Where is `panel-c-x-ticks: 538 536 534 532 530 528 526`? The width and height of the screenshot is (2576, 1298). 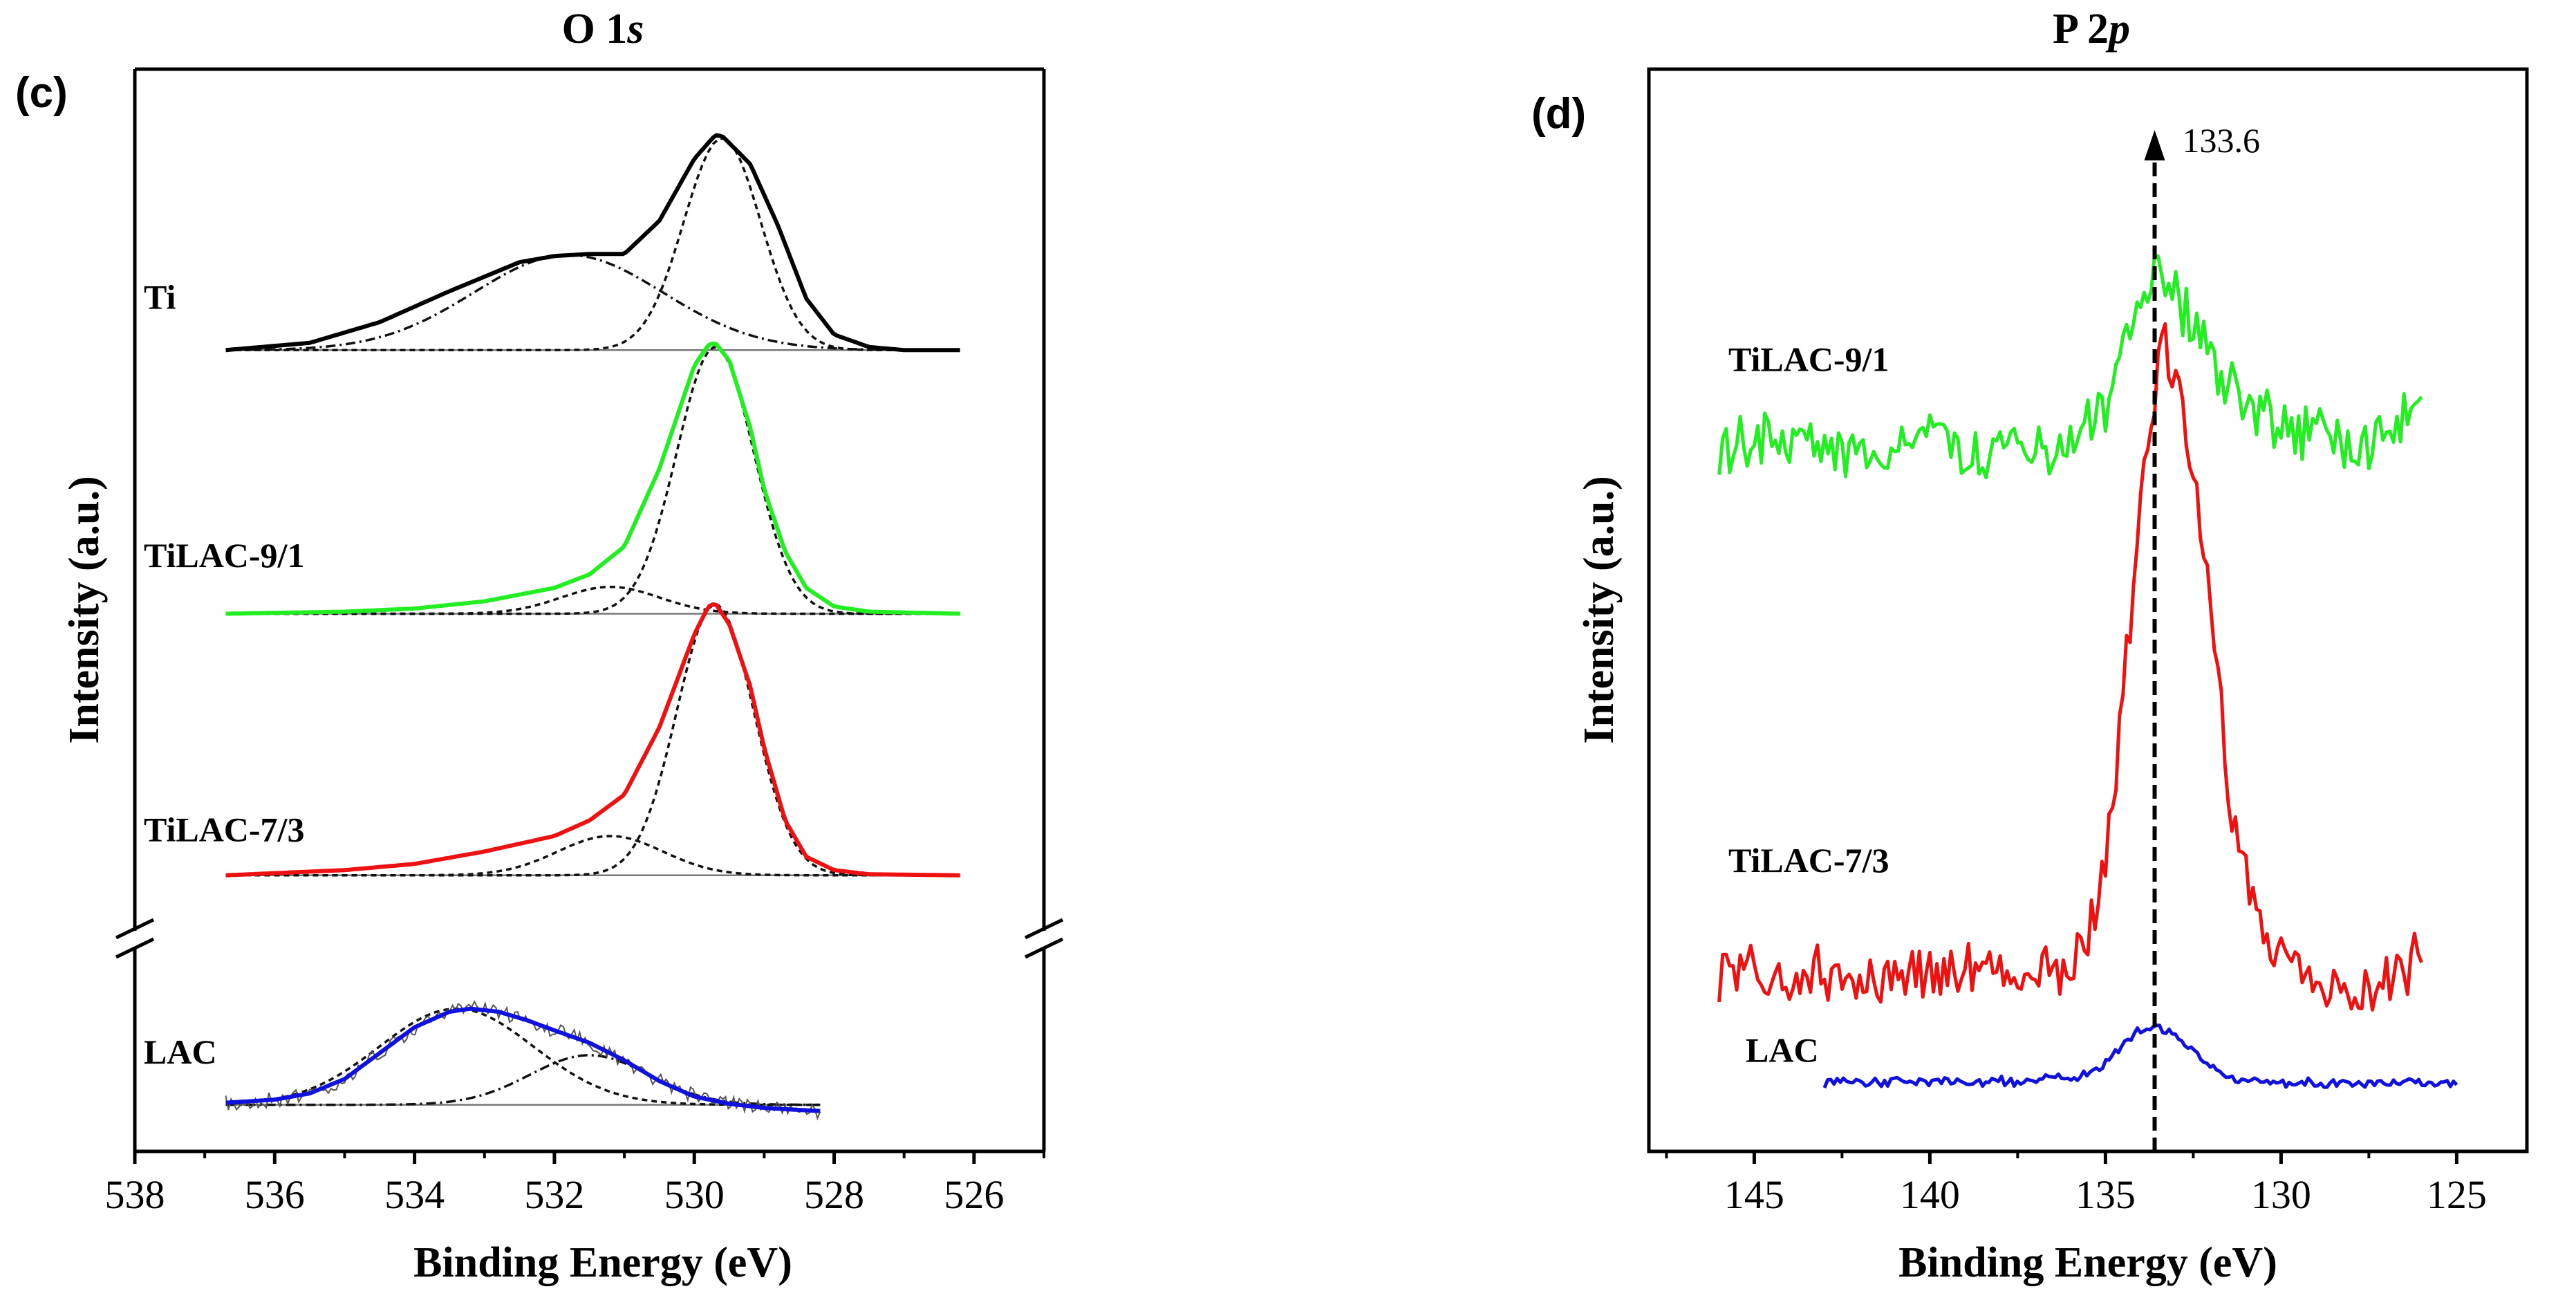
panel-c-x-ticks: 538 536 534 532 530 528 526 is located at coordinates (575, 1184).